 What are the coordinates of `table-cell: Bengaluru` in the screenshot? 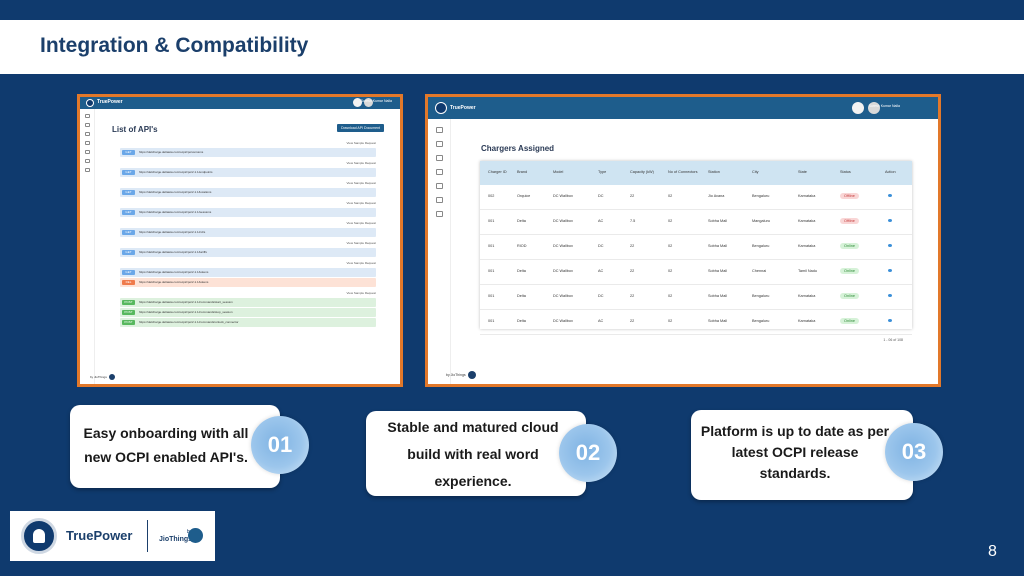 It's located at (761, 246).